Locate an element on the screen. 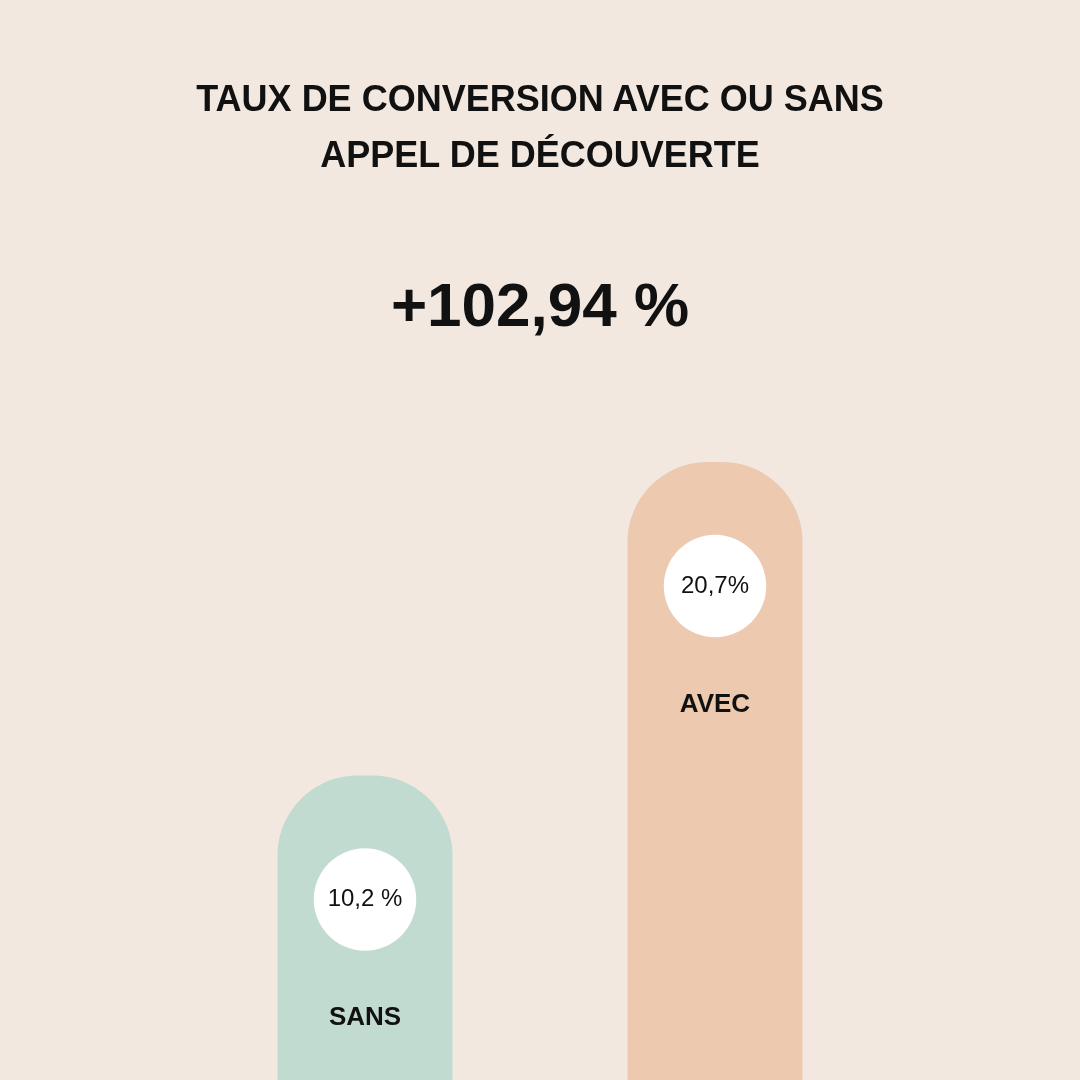  data-label: 20,7% is located at coordinates (715, 584).